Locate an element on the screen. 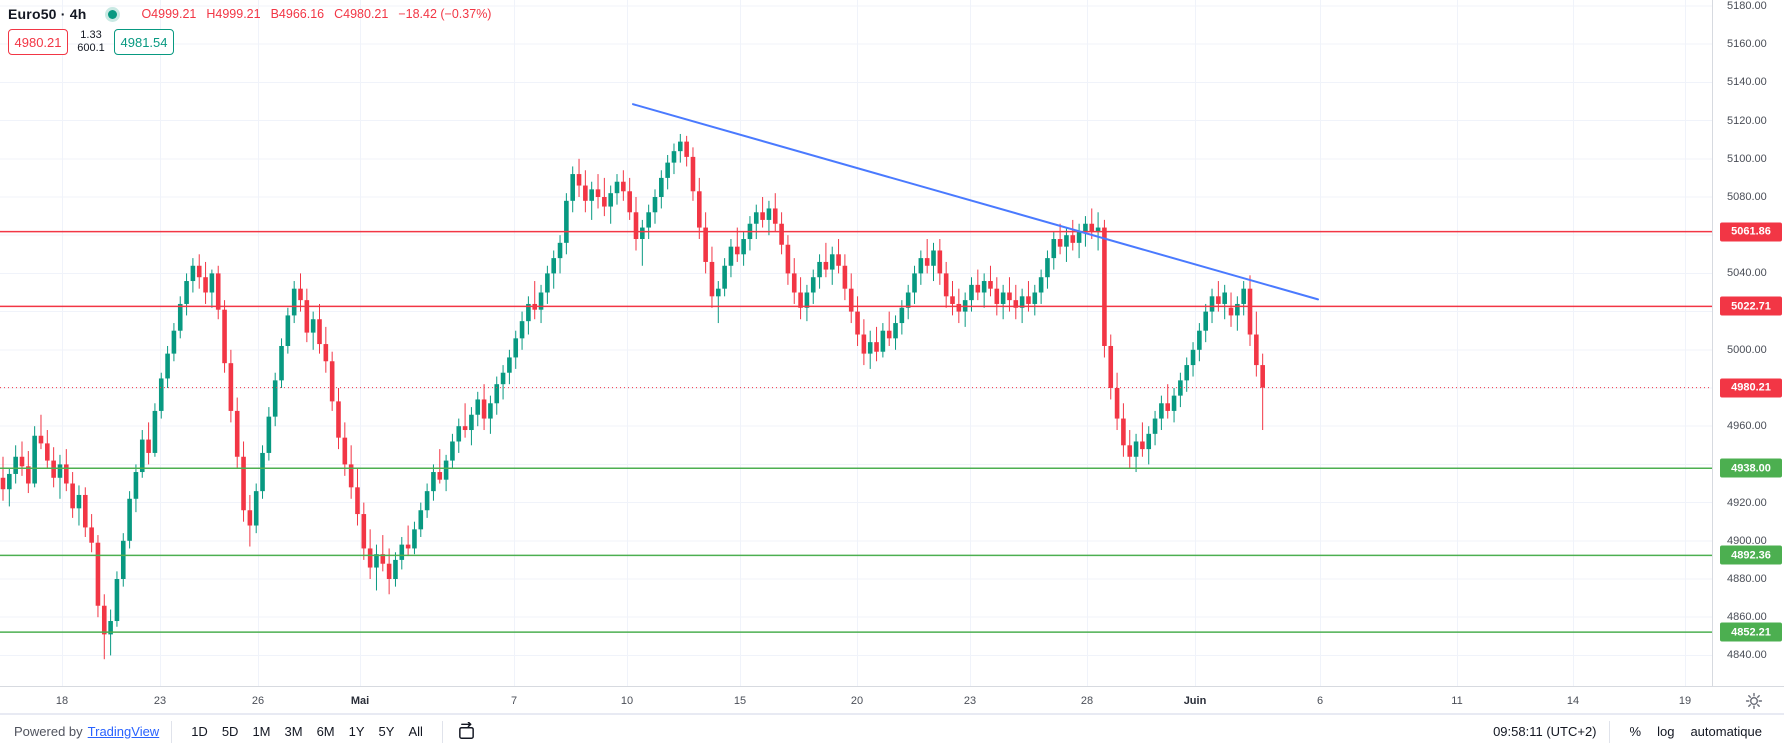  go-to-date-button is located at coordinates (466, 731).